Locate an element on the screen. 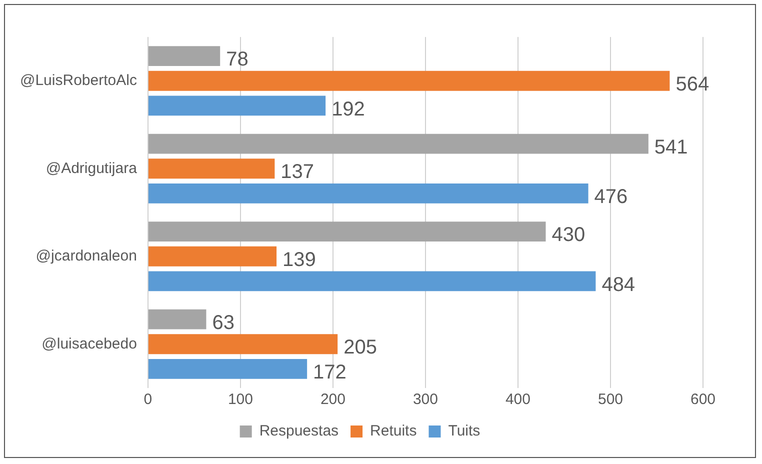  data-label: 137 is located at coordinates (297, 172).